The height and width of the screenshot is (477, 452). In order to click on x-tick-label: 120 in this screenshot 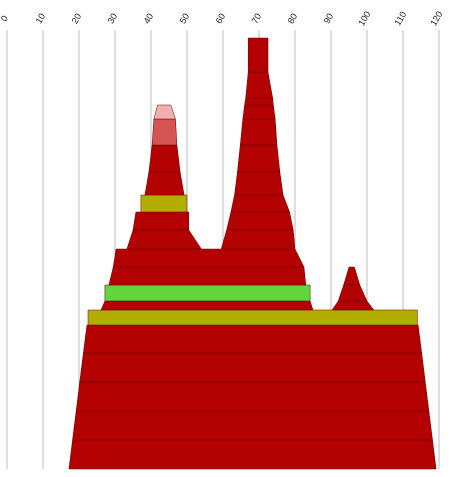, I will do `click(436, 18)`.